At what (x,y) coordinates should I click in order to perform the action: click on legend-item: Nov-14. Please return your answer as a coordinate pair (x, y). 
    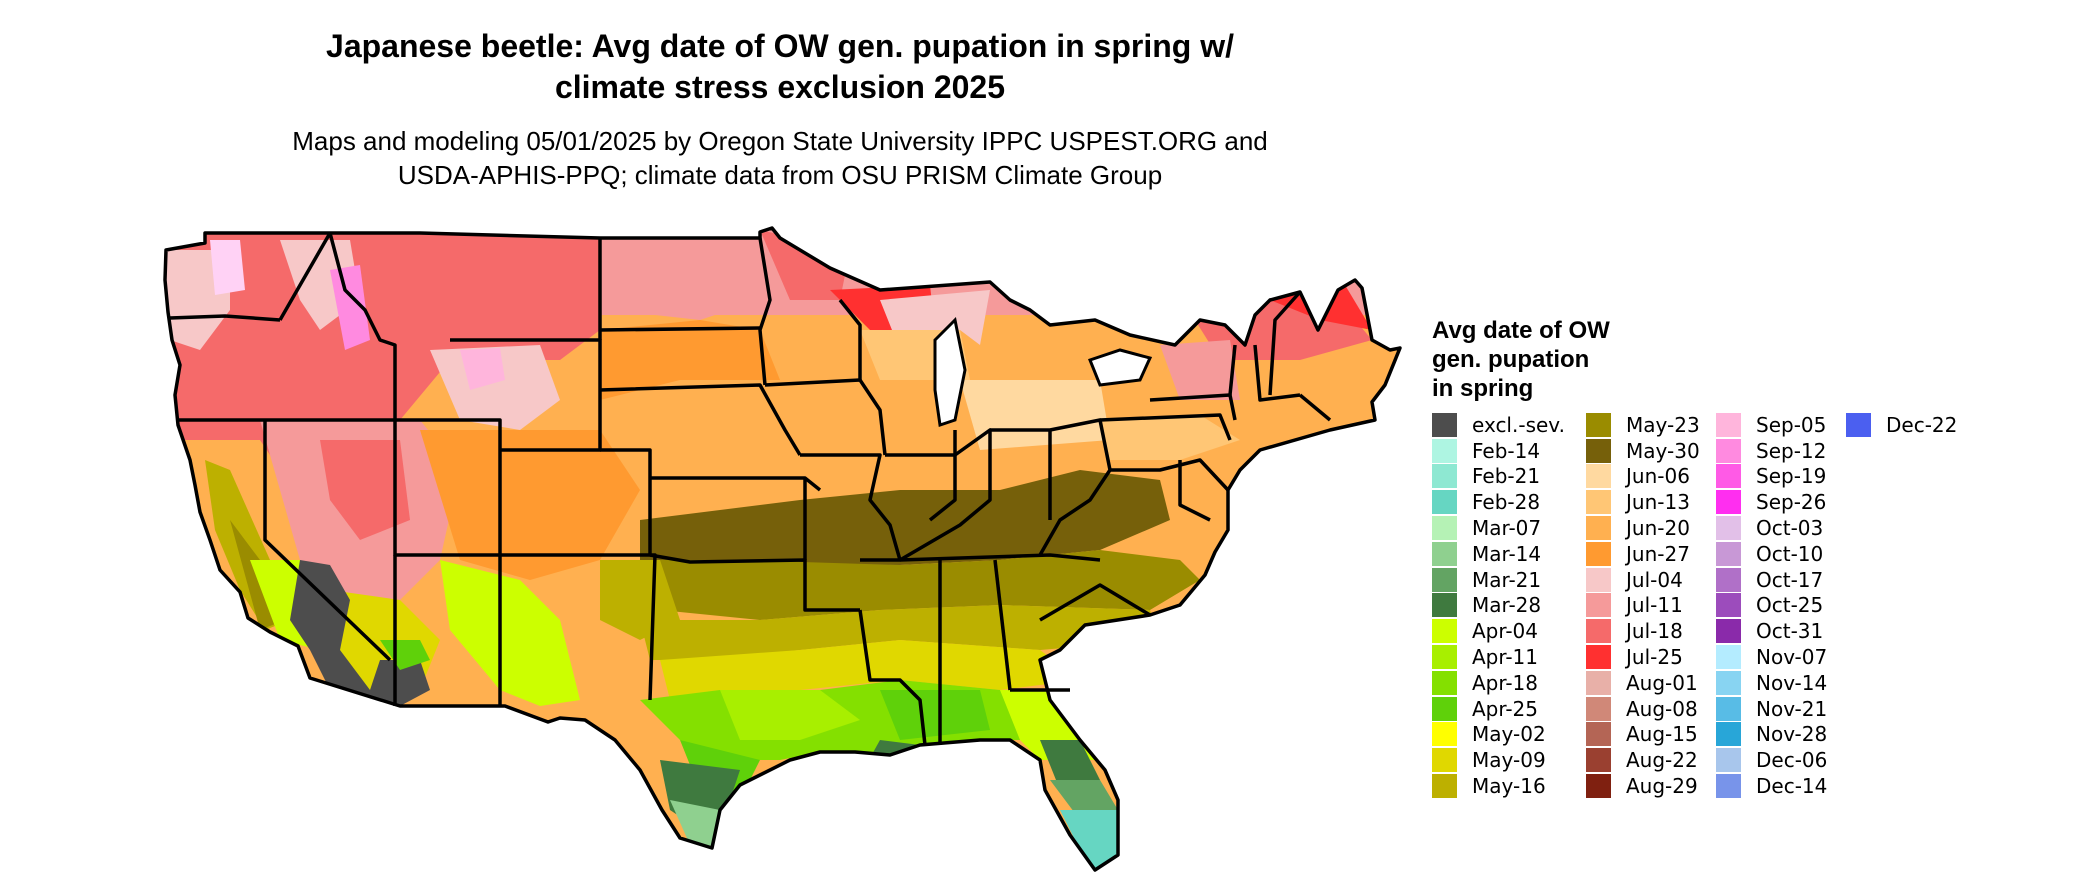
    Looking at the image, I should click on (1771, 683).